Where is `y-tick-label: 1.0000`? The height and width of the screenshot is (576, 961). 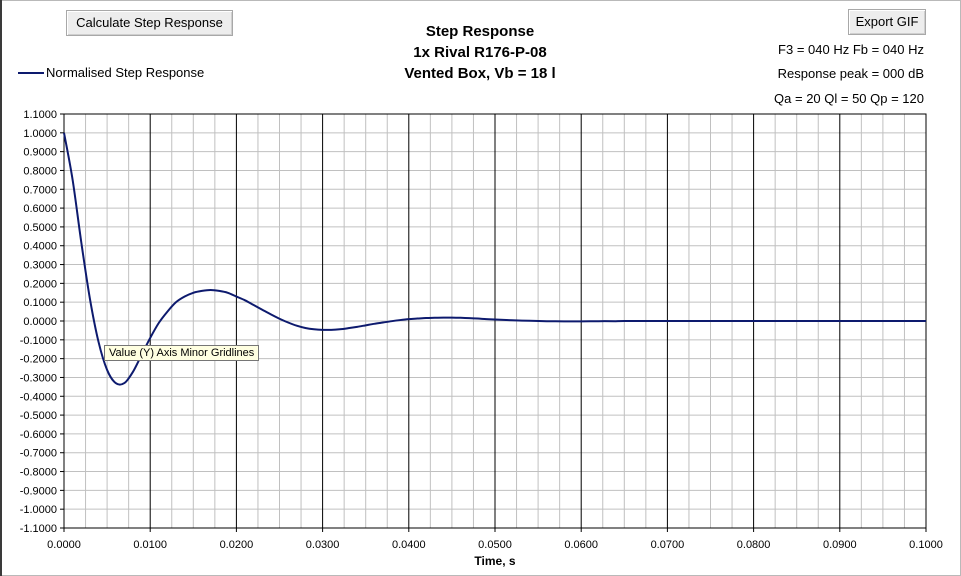 y-tick-label: 1.0000 is located at coordinates (40, 134).